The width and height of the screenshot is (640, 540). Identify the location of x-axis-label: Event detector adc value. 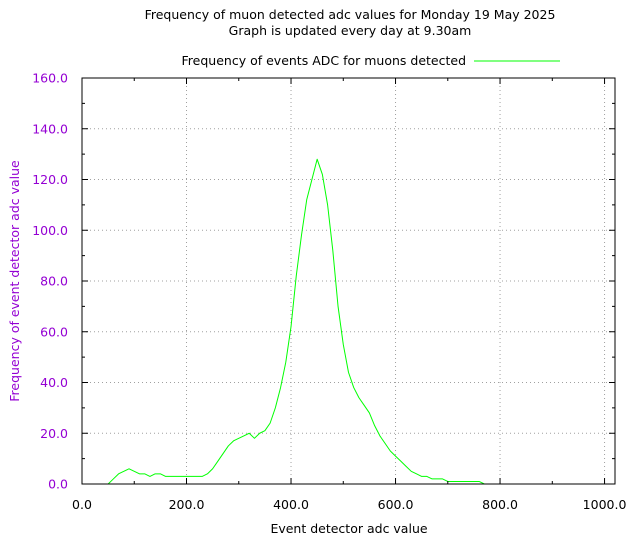
(348, 528).